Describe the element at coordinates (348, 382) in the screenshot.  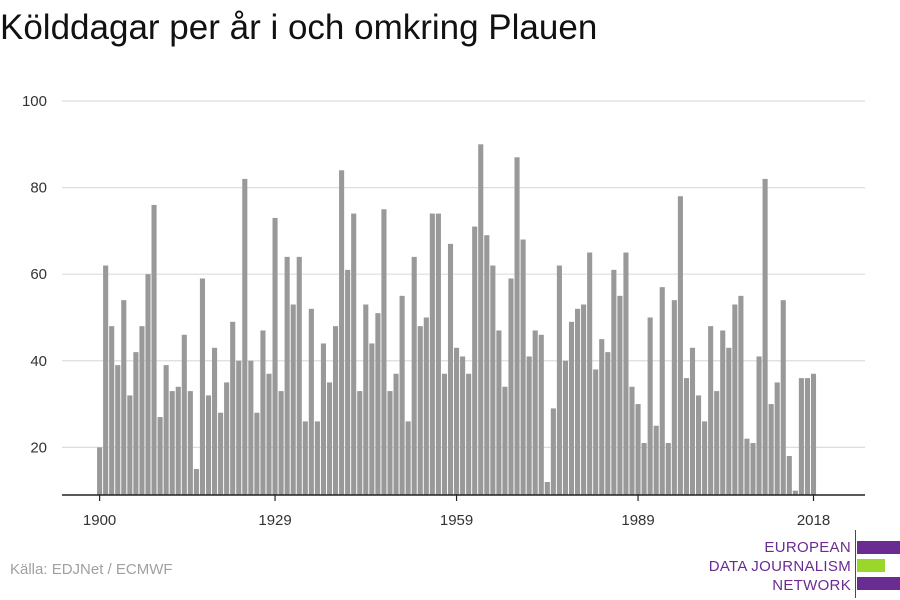
I see `bar-1941` at that location.